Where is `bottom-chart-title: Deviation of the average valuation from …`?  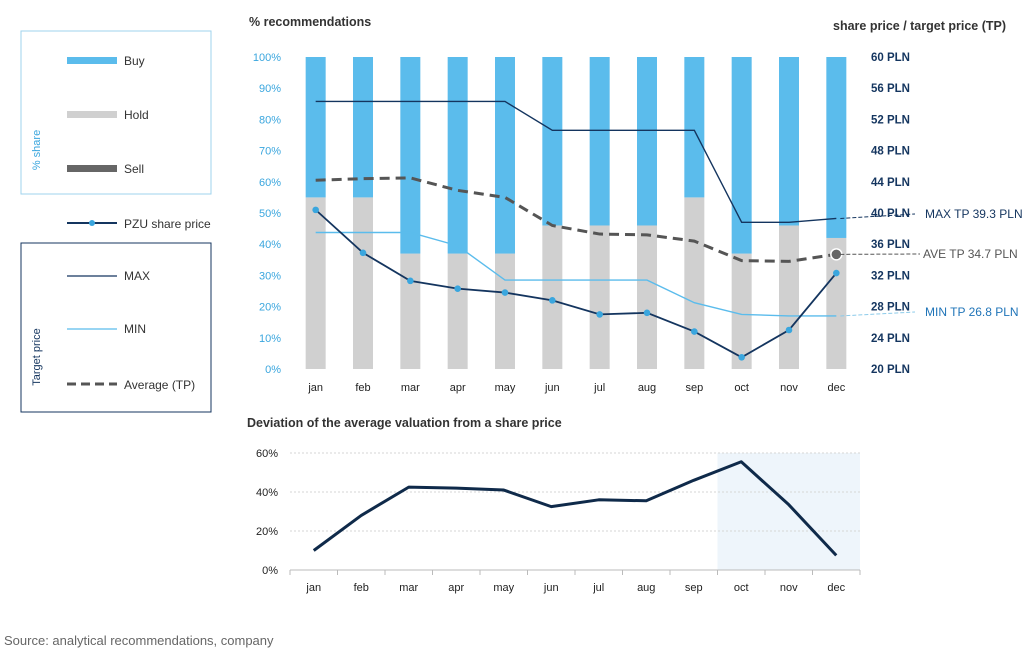 bottom-chart-title: Deviation of the average valuation from … is located at coordinates (404, 423).